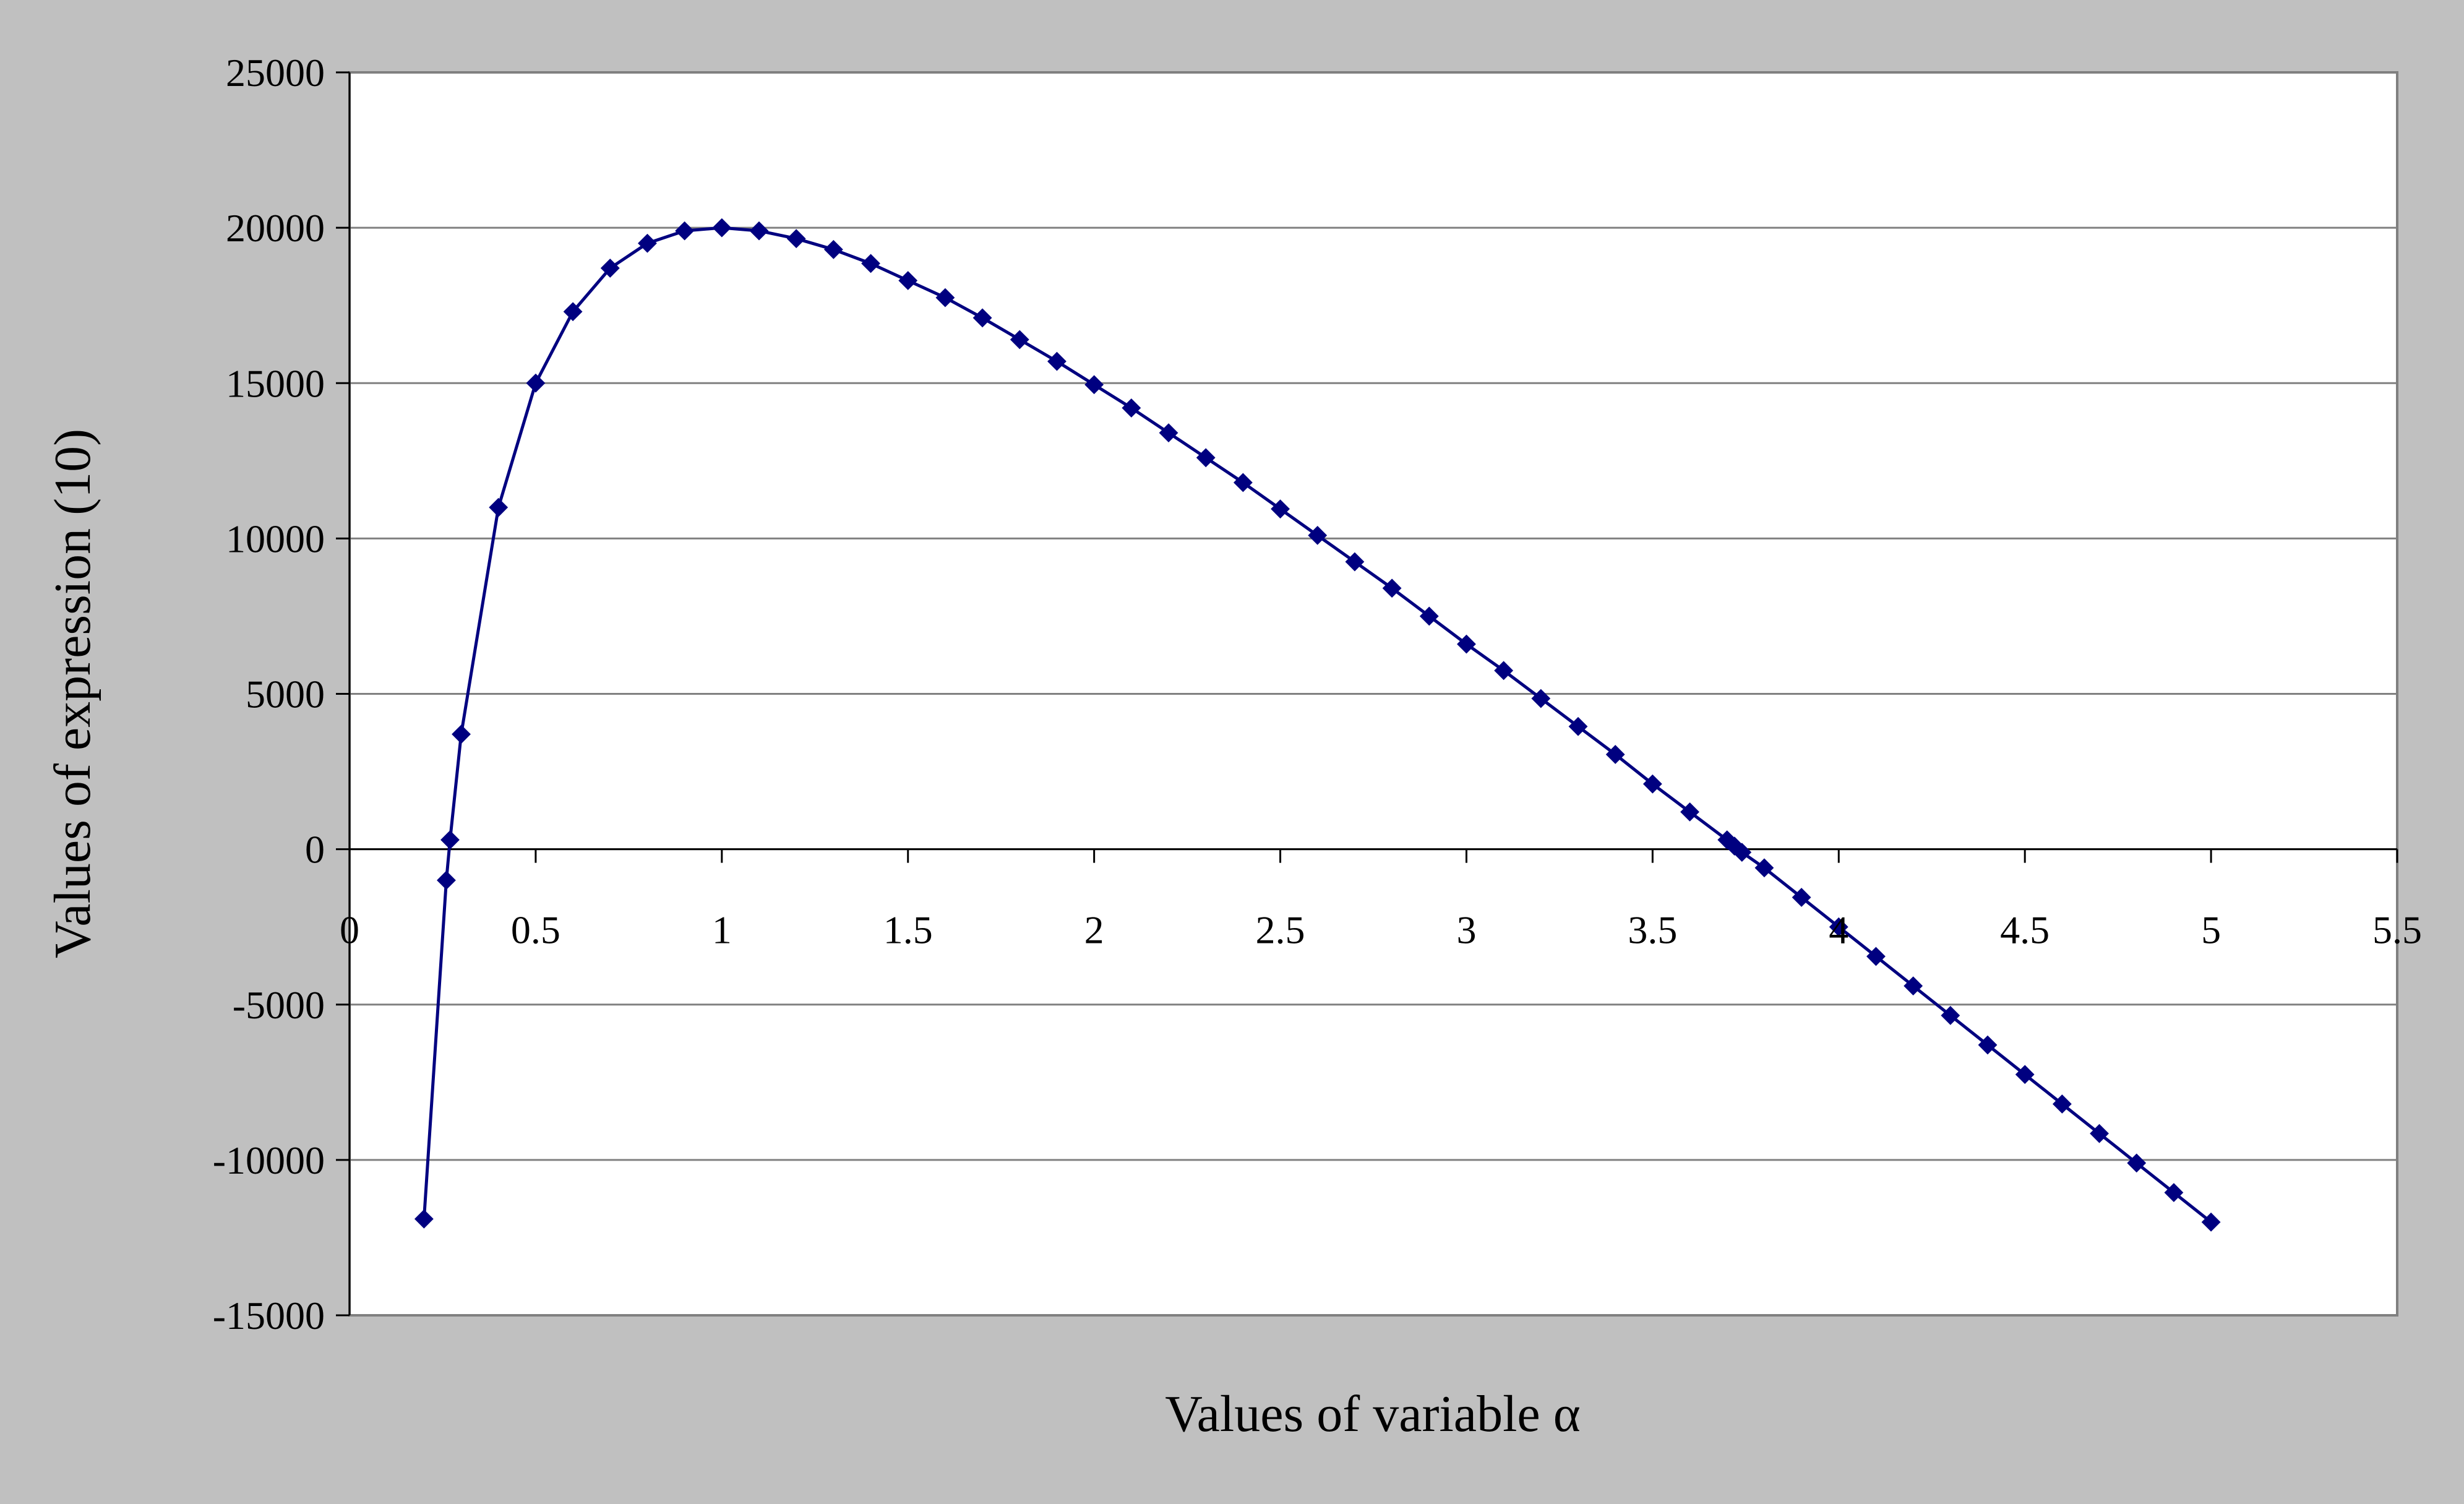 This screenshot has height=1504, width=2464. What do you see at coordinates (535, 930) in the screenshot?
I see `x-tick-label: 0.5` at bounding box center [535, 930].